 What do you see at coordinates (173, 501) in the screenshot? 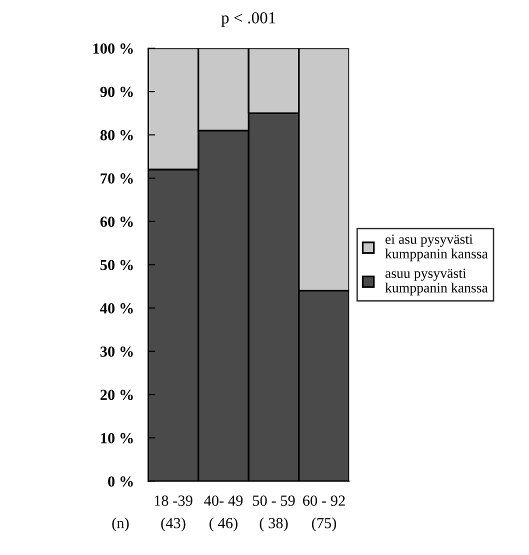
I see `x-tick-label: 18 -39` at bounding box center [173, 501].